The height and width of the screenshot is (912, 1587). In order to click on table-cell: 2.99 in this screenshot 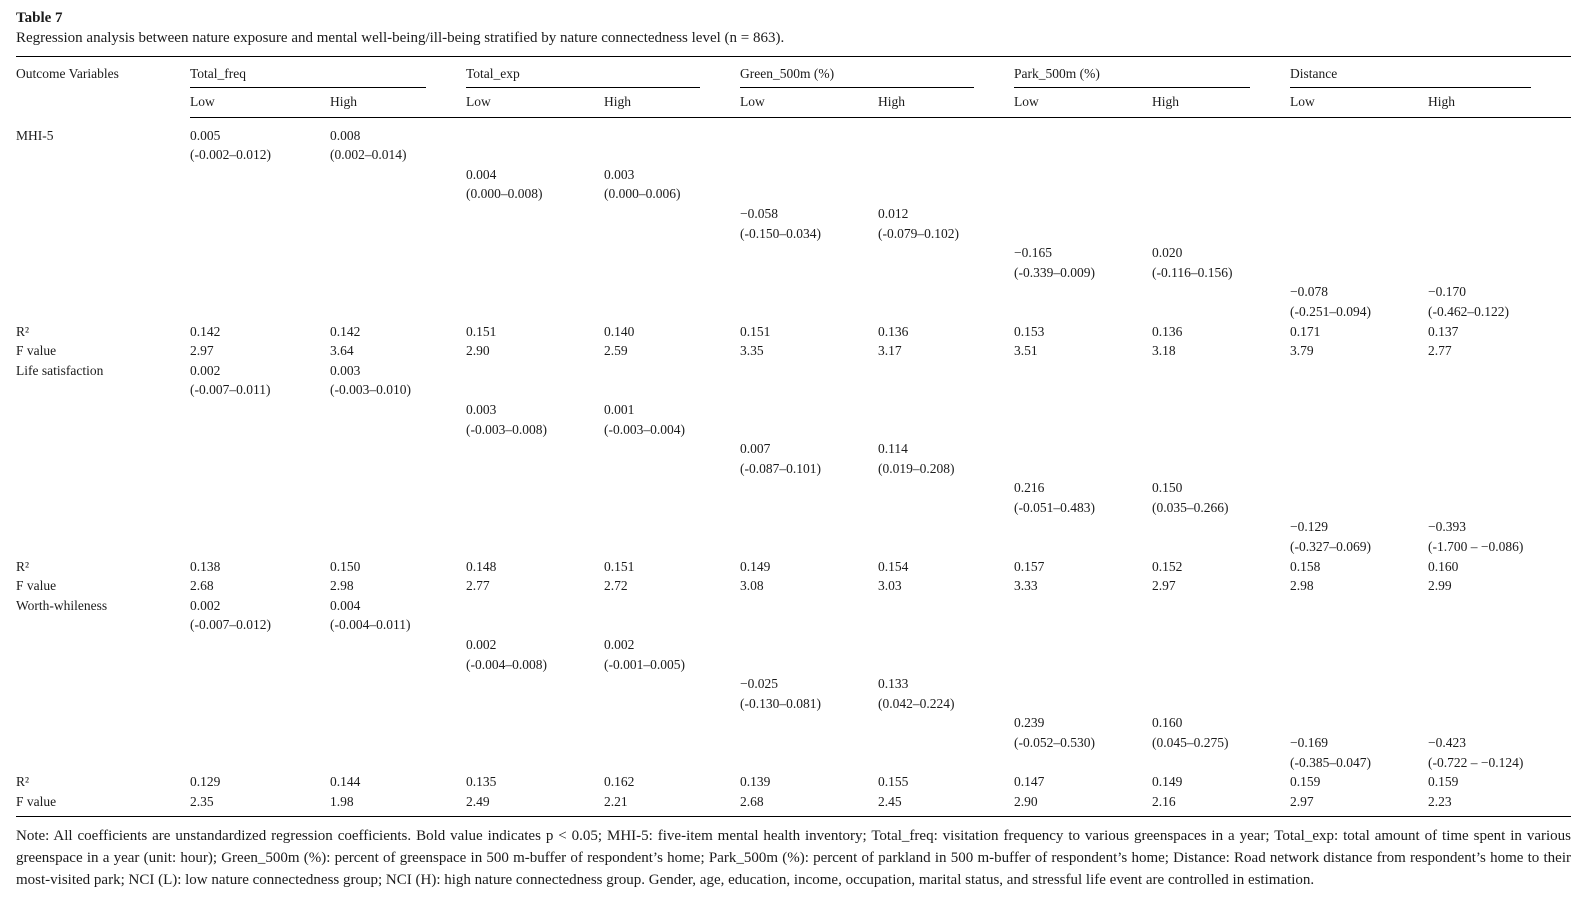, I will do `click(1440, 586)`.